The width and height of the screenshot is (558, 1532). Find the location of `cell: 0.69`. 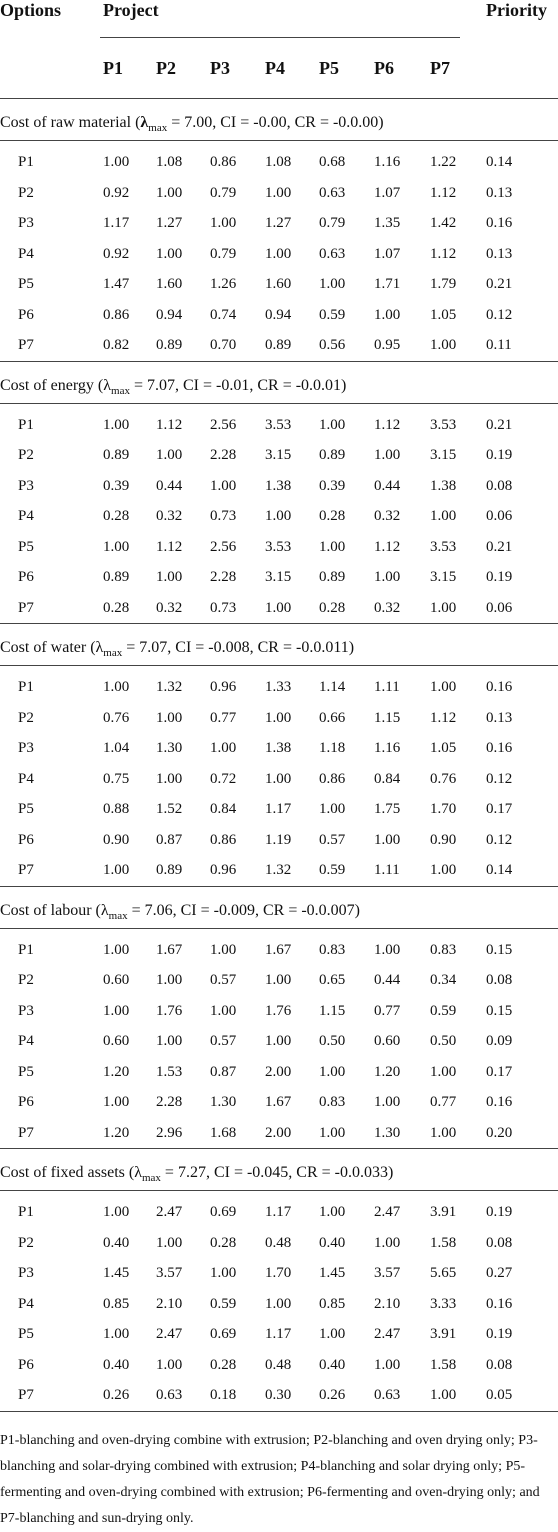

cell: 0.69 is located at coordinates (223, 1334).